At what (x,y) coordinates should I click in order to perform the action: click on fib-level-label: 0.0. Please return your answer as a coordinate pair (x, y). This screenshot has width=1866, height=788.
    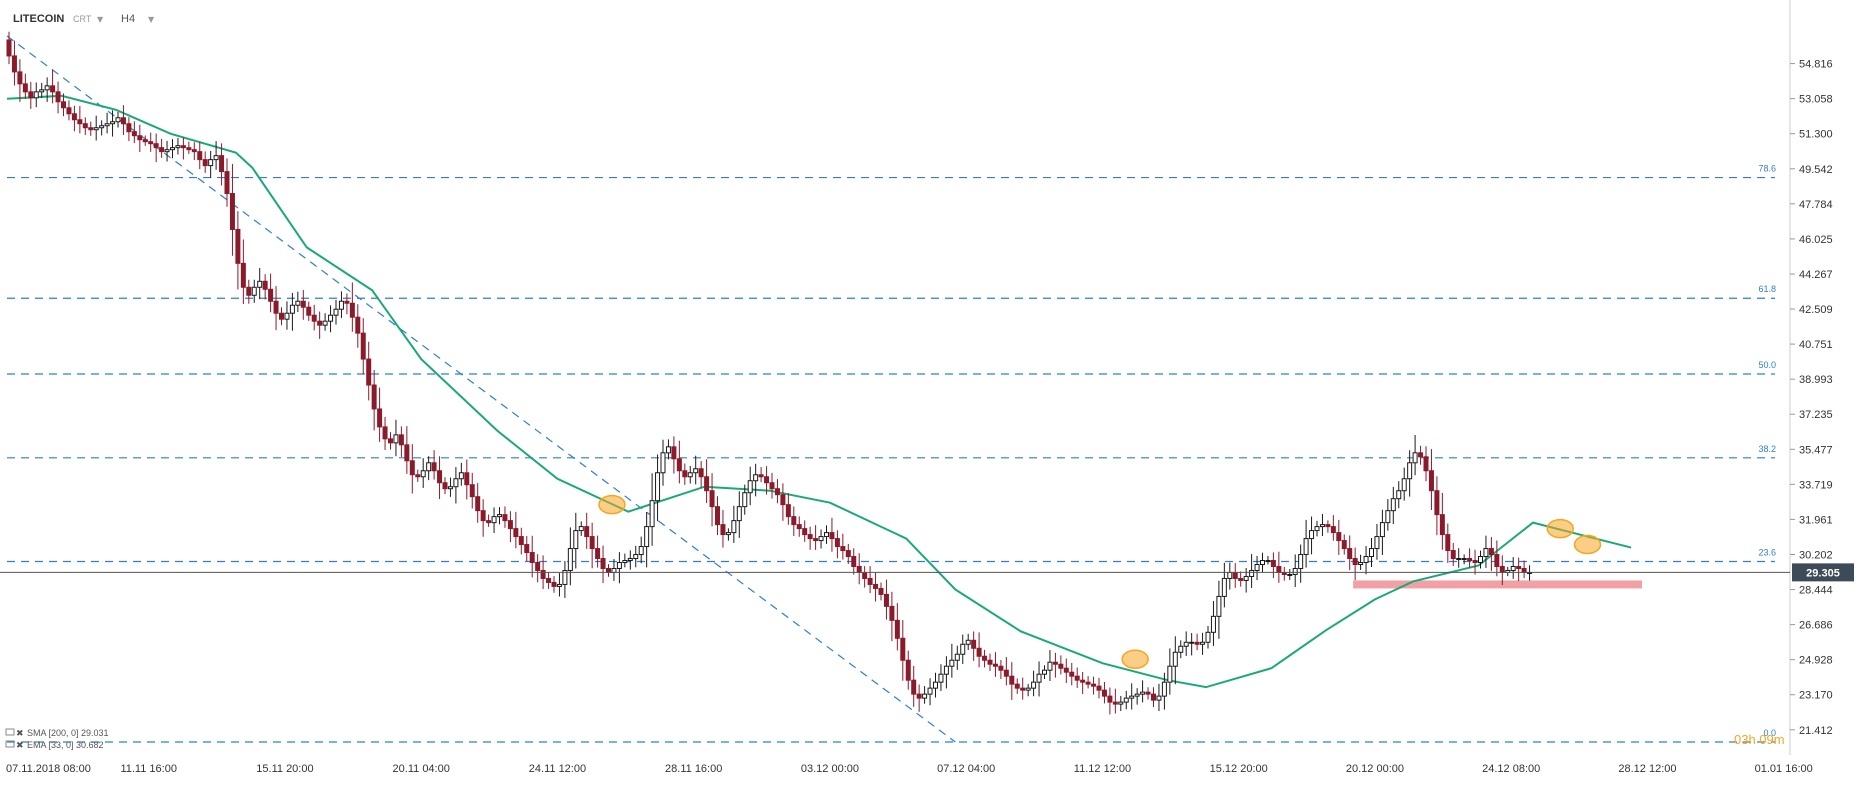
    Looking at the image, I should click on (1769, 733).